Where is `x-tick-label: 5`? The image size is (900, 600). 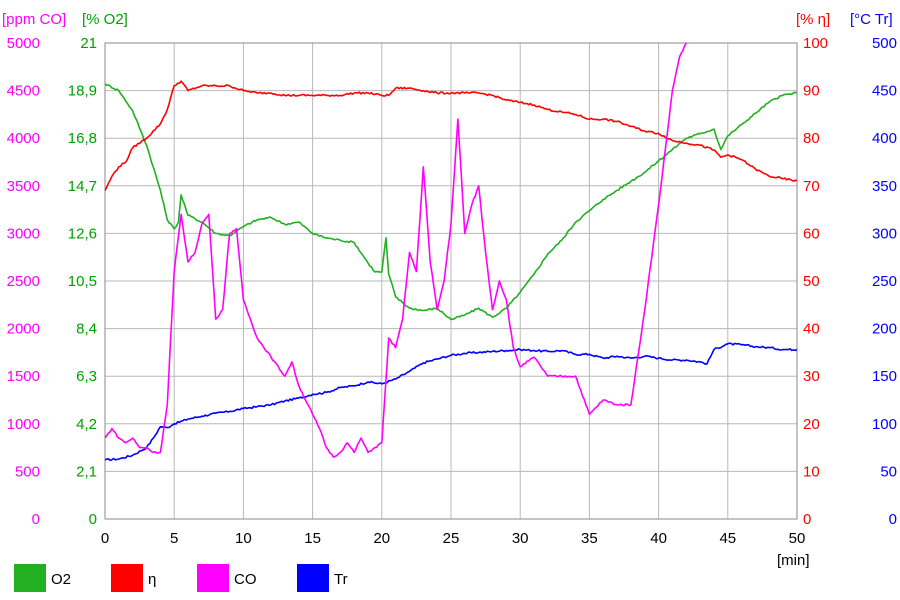
x-tick-label: 5 is located at coordinates (174, 538).